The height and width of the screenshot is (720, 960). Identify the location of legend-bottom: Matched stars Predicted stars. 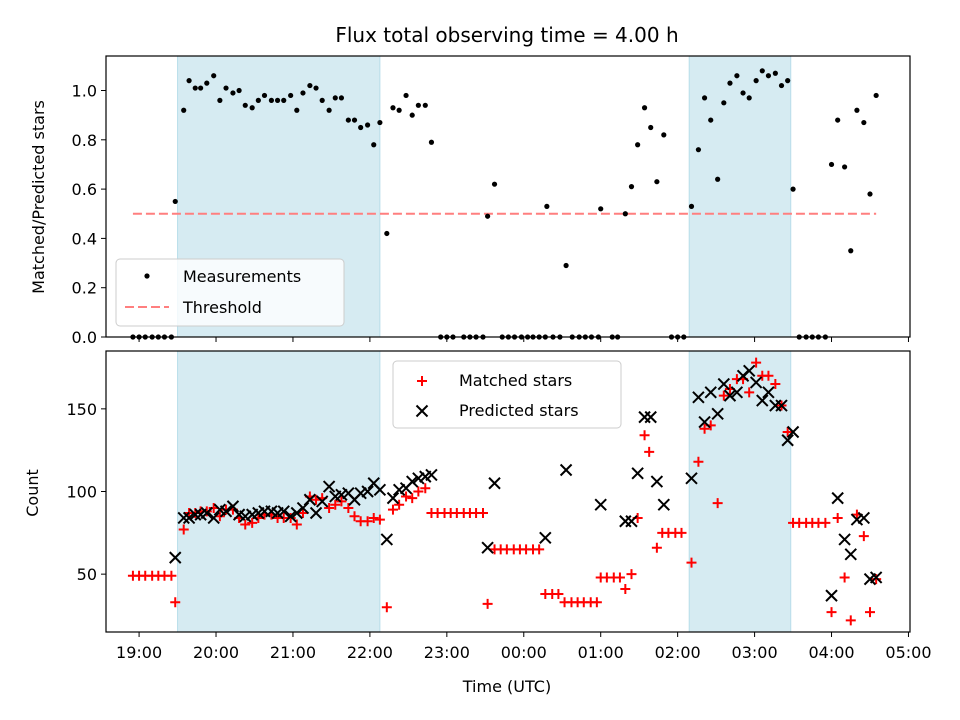
(507, 394).